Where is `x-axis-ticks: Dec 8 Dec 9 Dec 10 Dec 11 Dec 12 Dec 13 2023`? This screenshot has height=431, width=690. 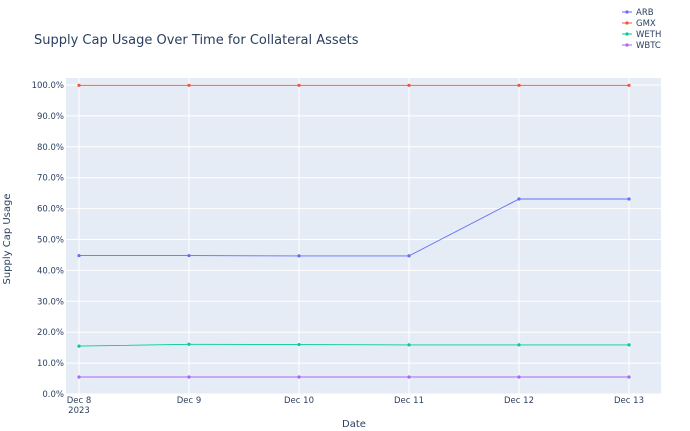
x-axis-ticks: Dec 8 Dec 9 Dec 10 Dec 11 Dec 12 Dec 13 2023 is located at coordinates (355, 406).